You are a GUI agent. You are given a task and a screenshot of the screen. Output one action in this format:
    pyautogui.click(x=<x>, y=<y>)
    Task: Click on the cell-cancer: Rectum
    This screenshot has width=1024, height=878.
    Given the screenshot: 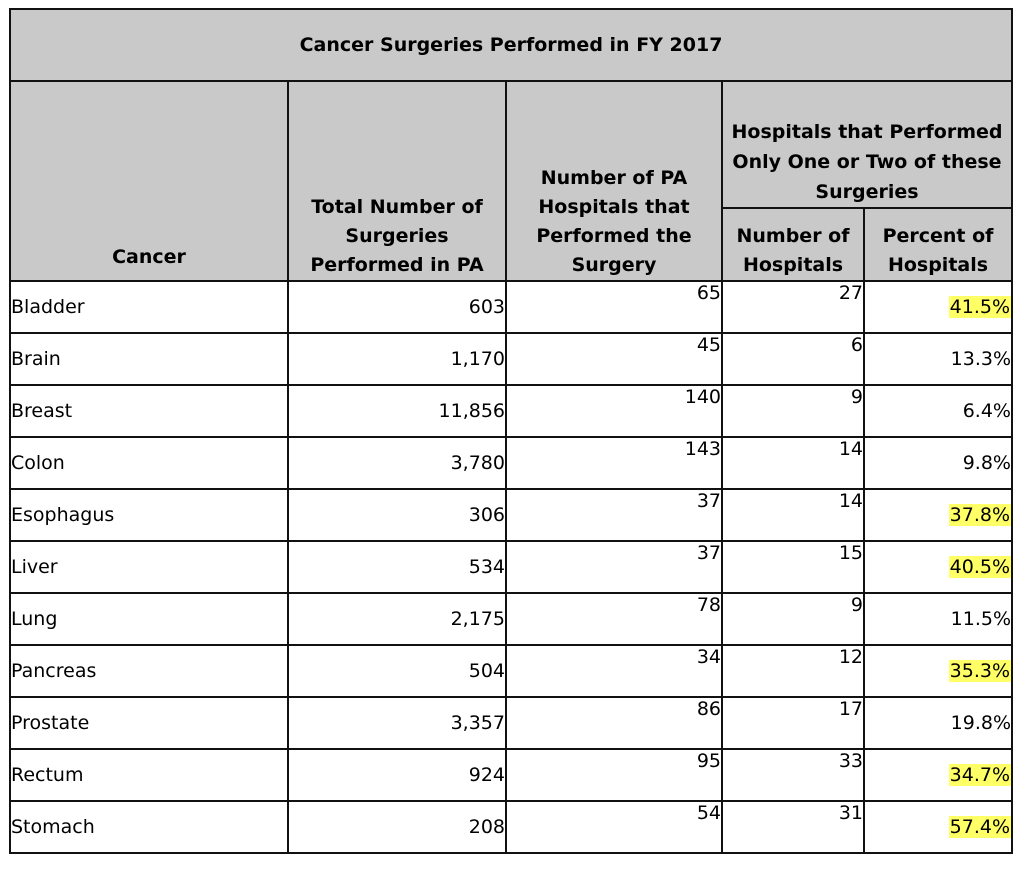 What is the action you would take?
    pyautogui.click(x=149, y=775)
    